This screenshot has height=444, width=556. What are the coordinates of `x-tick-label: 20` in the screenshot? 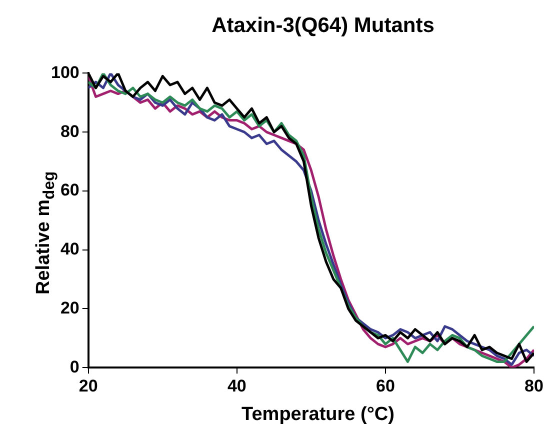 It's located at (88, 386).